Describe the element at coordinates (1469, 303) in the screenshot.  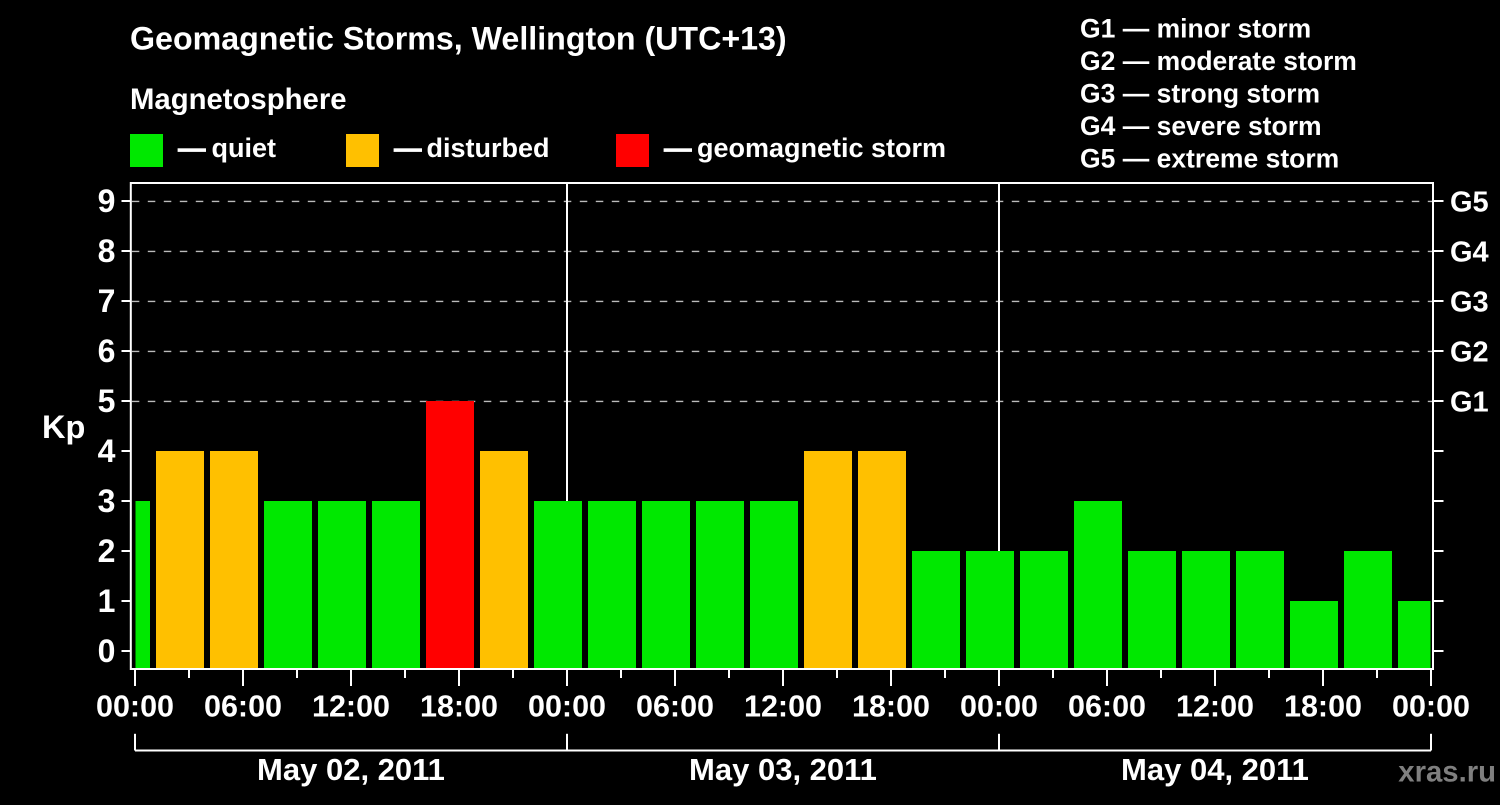
I see `svg-text: G3` at that location.